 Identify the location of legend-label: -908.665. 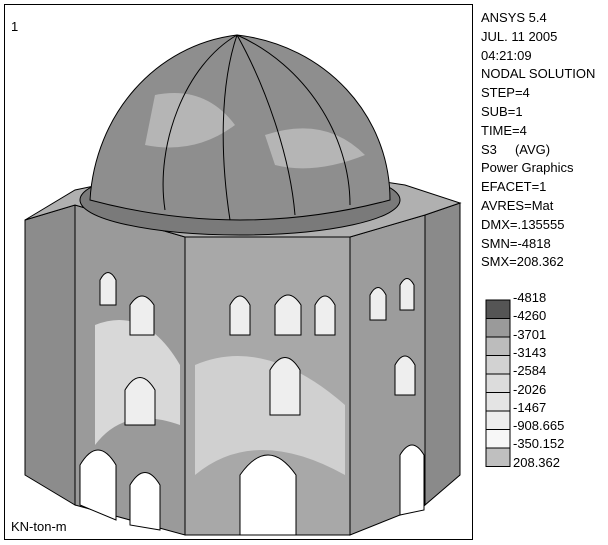
(539, 426).